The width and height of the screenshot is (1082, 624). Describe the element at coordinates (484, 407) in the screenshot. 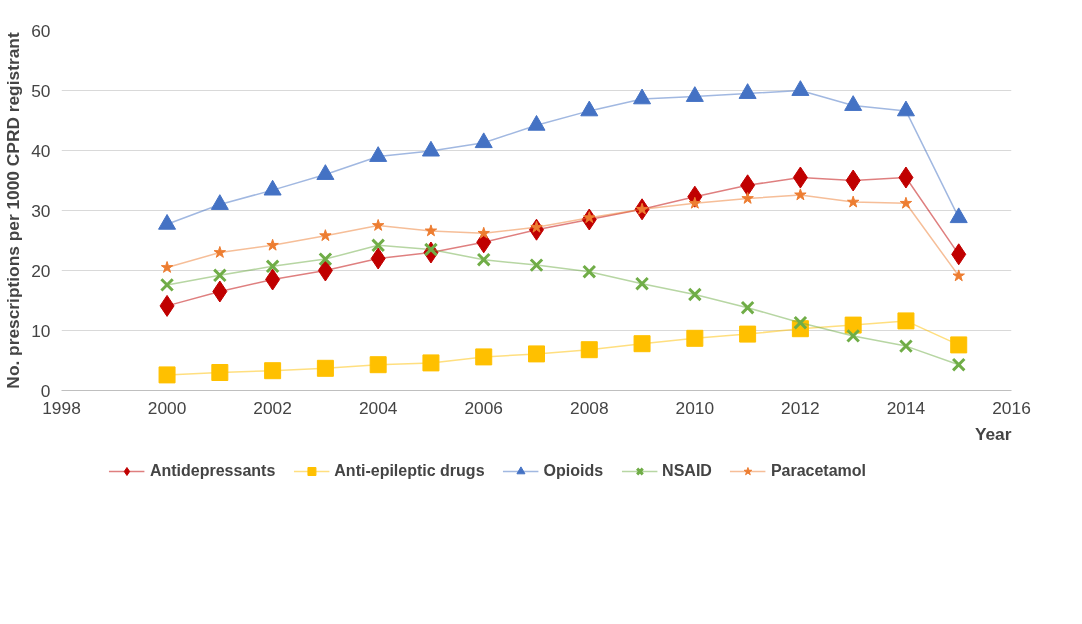

I see `x-tick-label: 2006` at that location.